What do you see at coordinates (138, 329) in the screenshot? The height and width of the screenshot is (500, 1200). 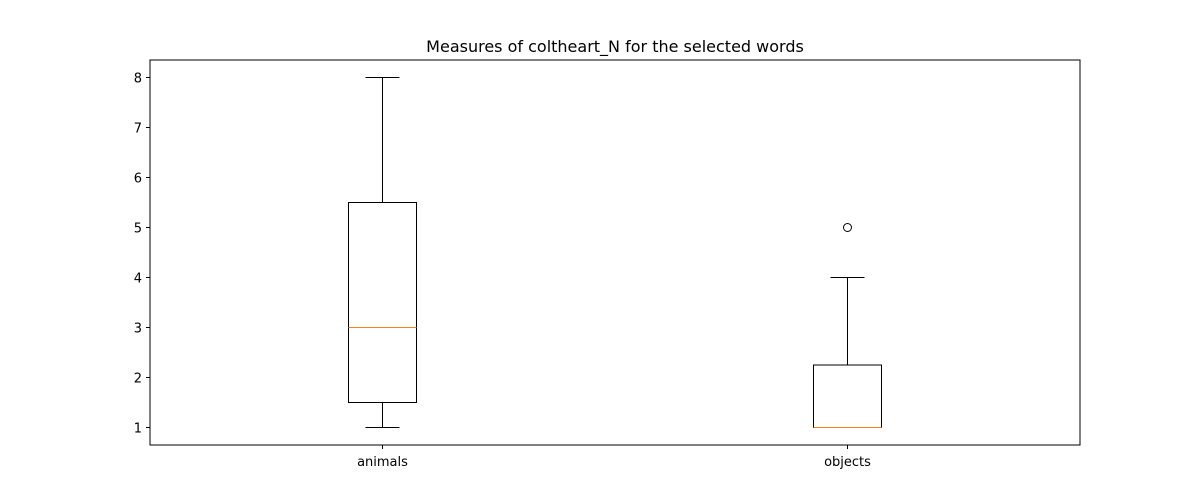 I see `y-tick-label: 3` at bounding box center [138, 329].